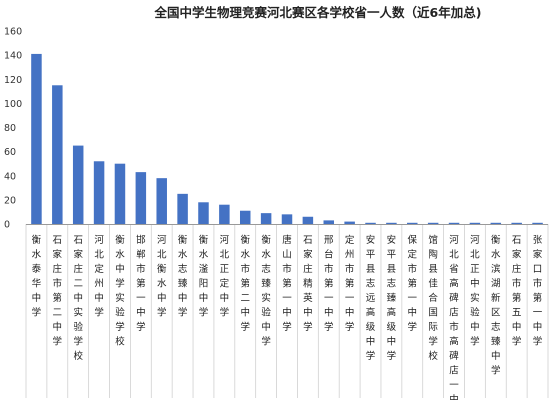  I want to click on category-label: 衡水志臻实验中学, so click(266, 291).